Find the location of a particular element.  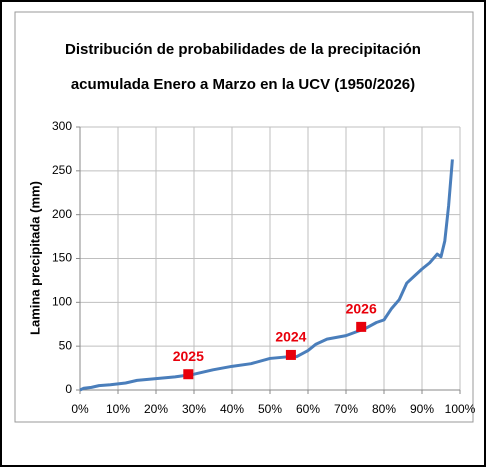

x-tick-label: 70% is located at coordinates (346, 409).